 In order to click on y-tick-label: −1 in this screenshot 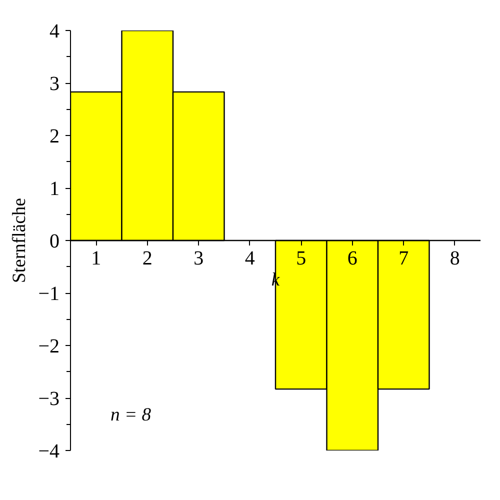, I will do `click(49, 294)`.